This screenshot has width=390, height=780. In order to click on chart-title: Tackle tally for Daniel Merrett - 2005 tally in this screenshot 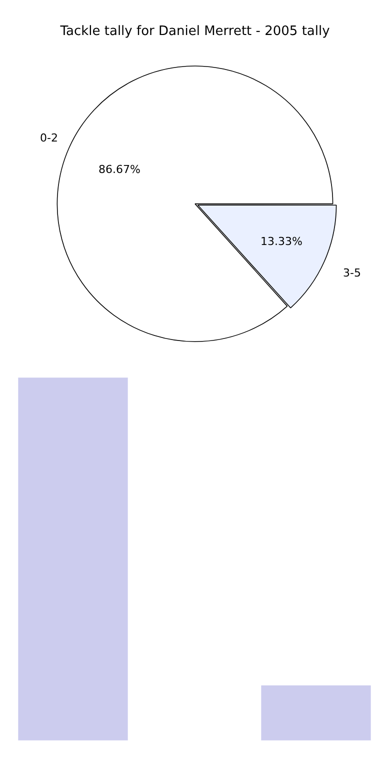, I will do `click(194, 32)`.